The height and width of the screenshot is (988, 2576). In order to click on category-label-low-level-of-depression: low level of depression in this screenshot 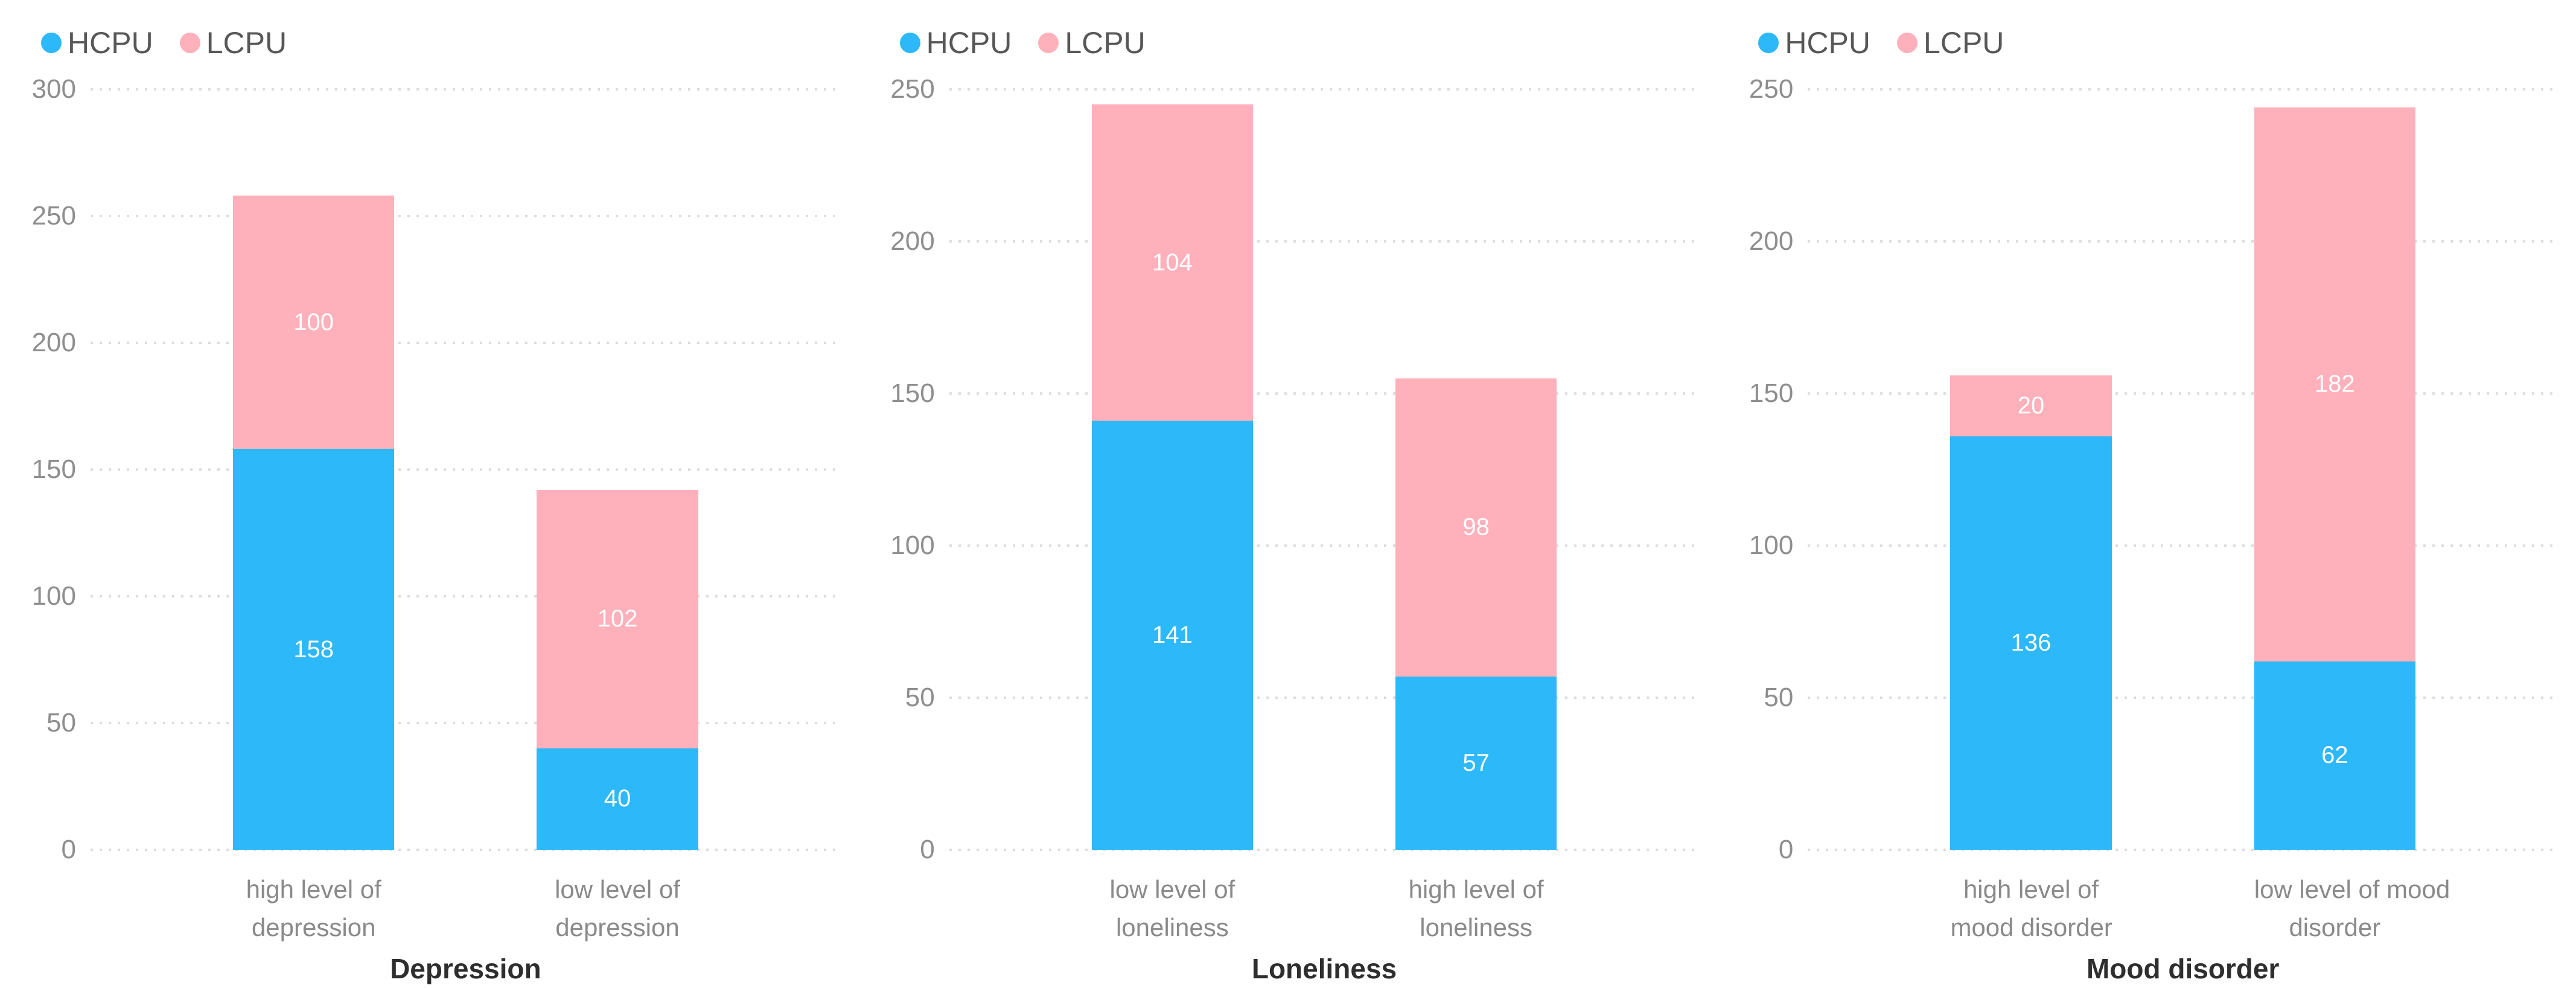, I will do `click(617, 908)`.